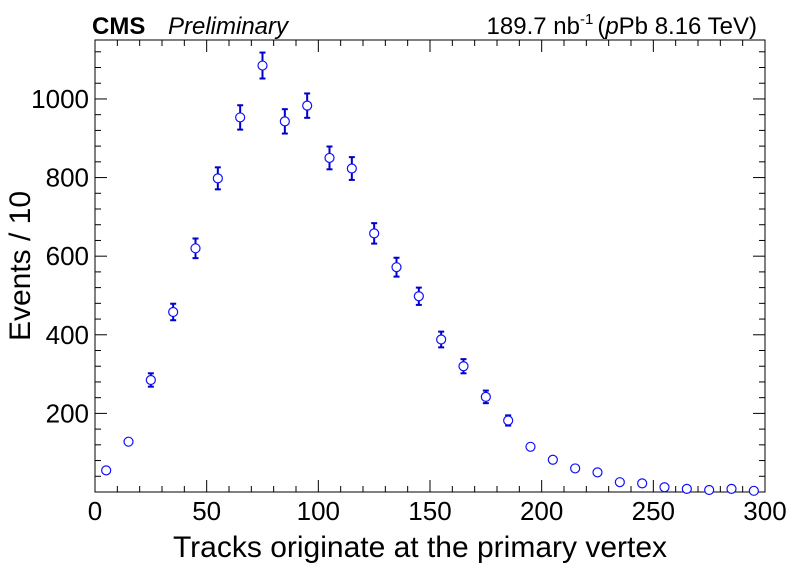 This screenshot has width=796, height=572. What do you see at coordinates (206, 511) in the screenshot?
I see `x-tick-label: 50` at bounding box center [206, 511].